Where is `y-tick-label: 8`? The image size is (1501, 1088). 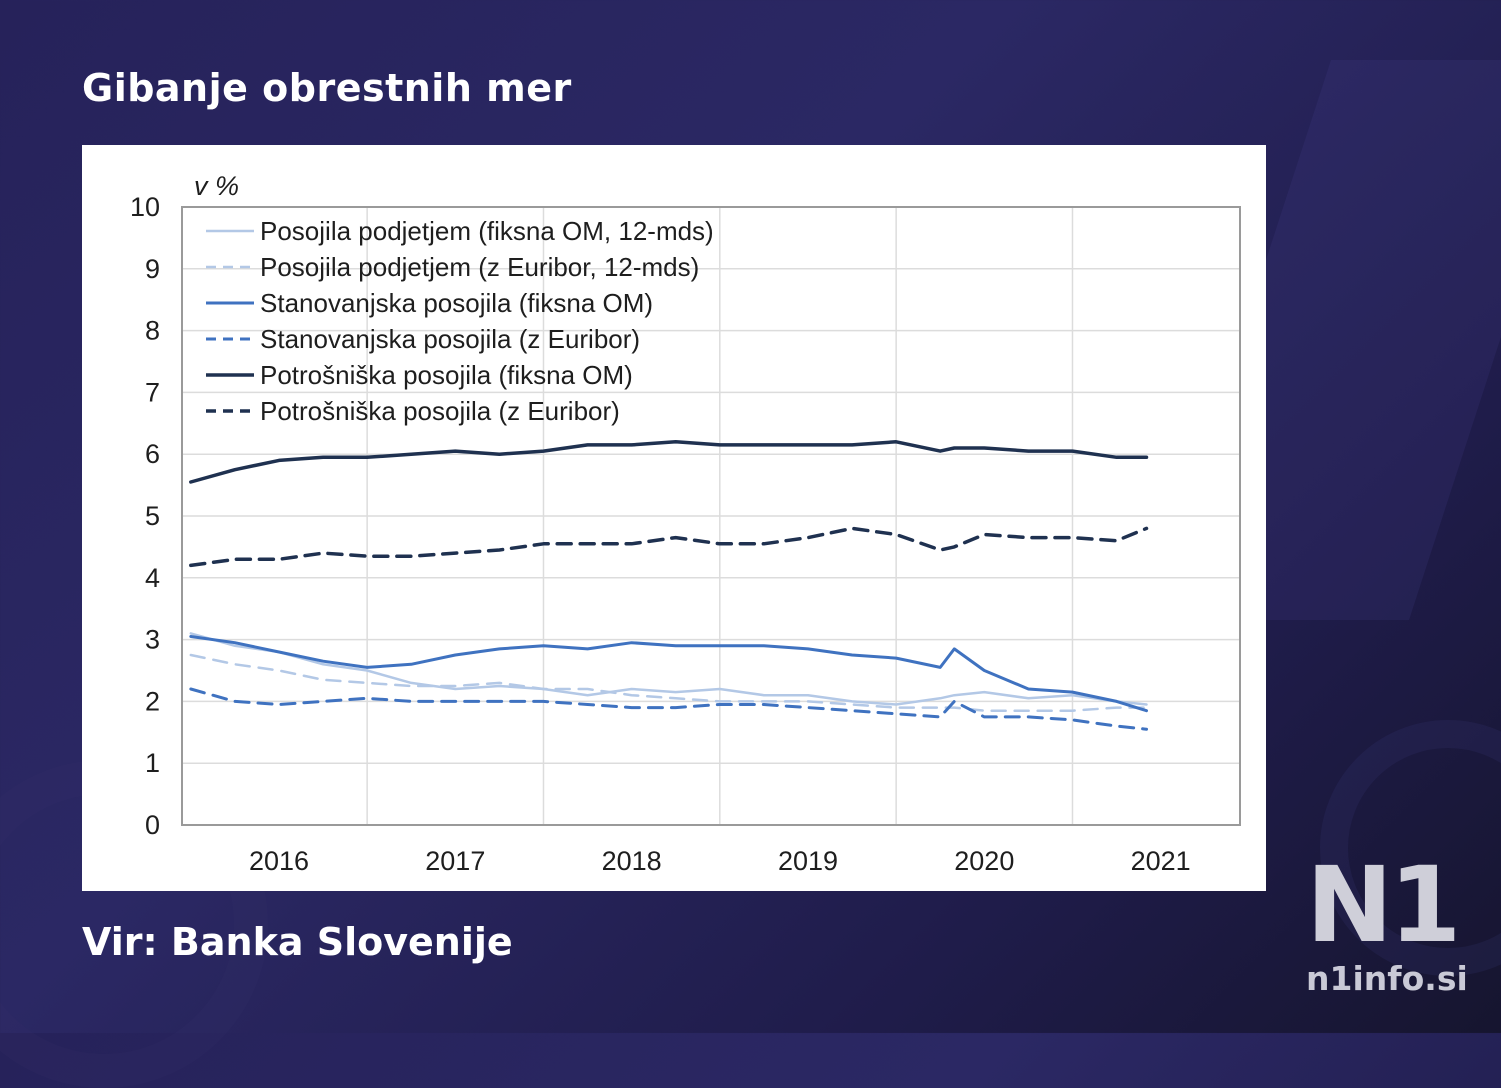
y-tick-label: 8 is located at coordinates (152, 331).